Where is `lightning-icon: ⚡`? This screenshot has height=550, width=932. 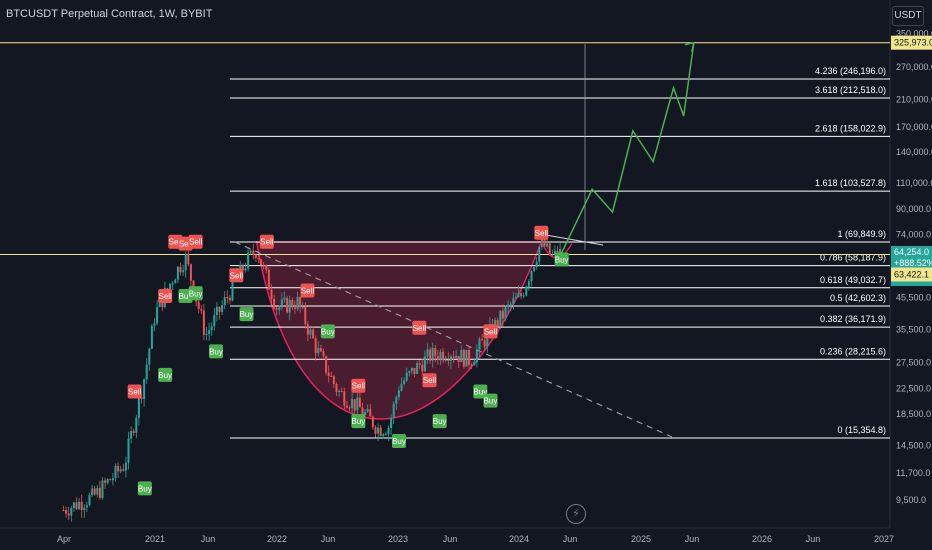 lightning-icon: ⚡ is located at coordinates (576, 514).